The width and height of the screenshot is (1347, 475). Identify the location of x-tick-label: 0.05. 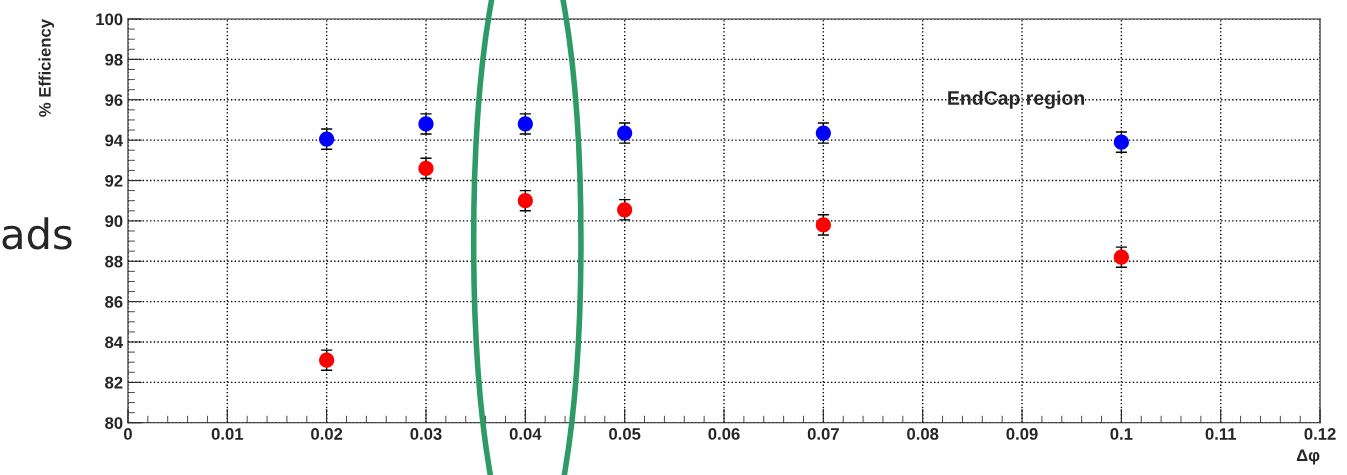
(625, 434).